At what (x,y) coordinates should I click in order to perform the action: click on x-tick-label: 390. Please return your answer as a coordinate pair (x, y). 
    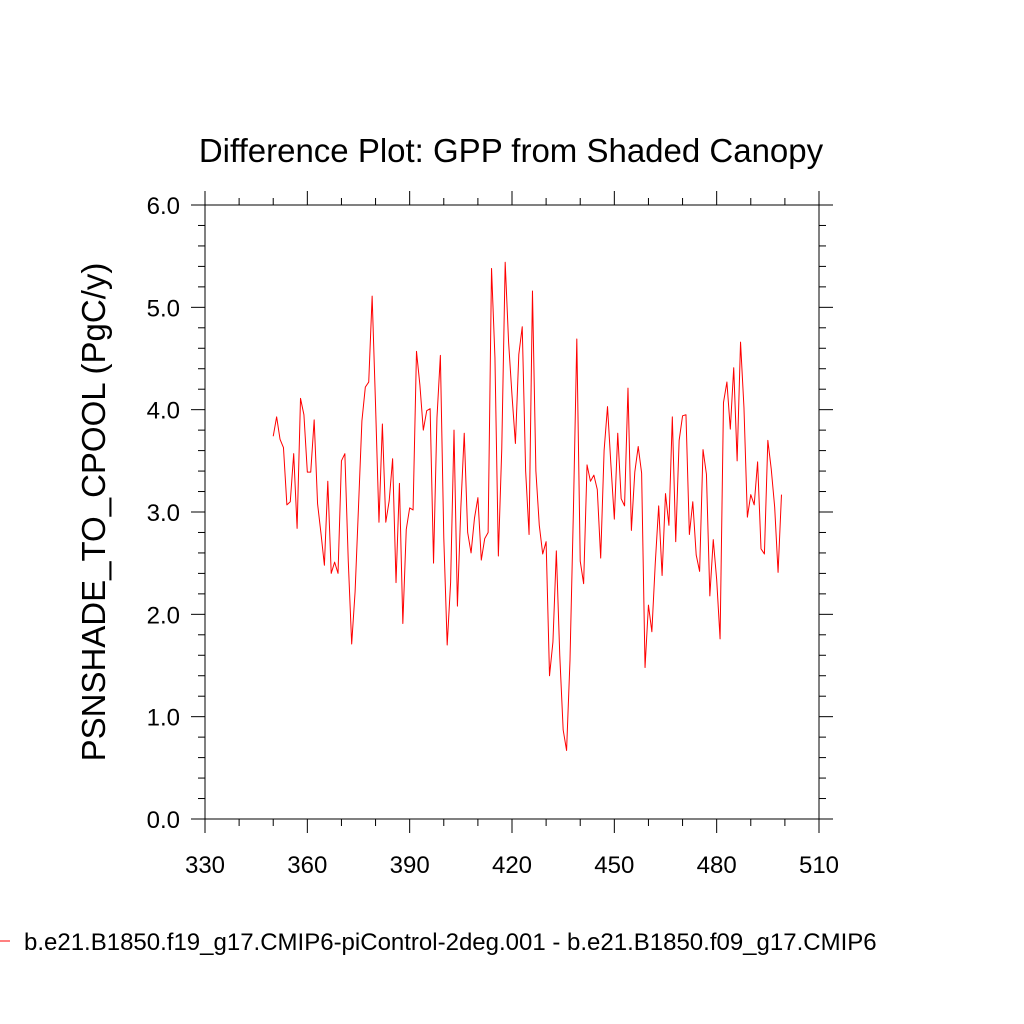
    Looking at the image, I should click on (410, 865).